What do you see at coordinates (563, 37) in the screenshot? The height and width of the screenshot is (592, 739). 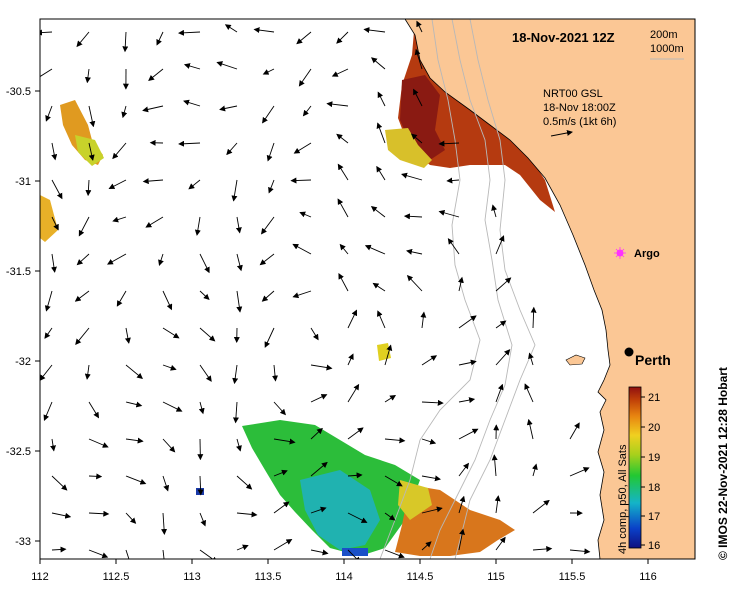 I see `map-title: 18-Nov-2021 12Z` at bounding box center [563, 37].